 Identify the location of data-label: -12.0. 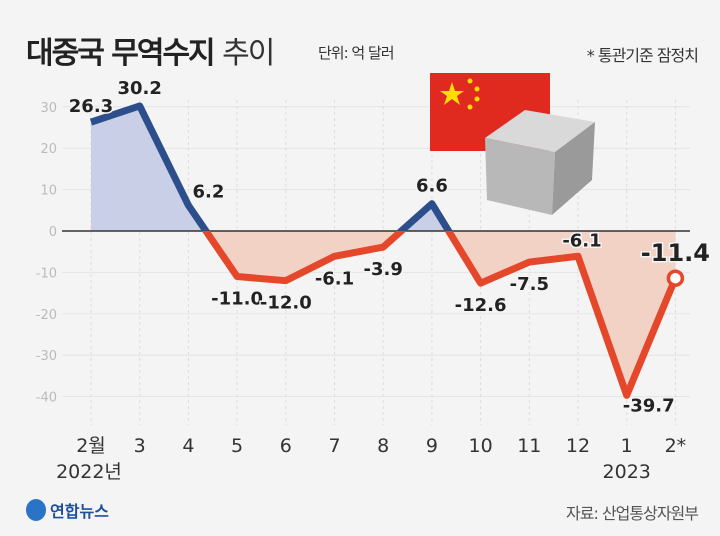
(286, 303).